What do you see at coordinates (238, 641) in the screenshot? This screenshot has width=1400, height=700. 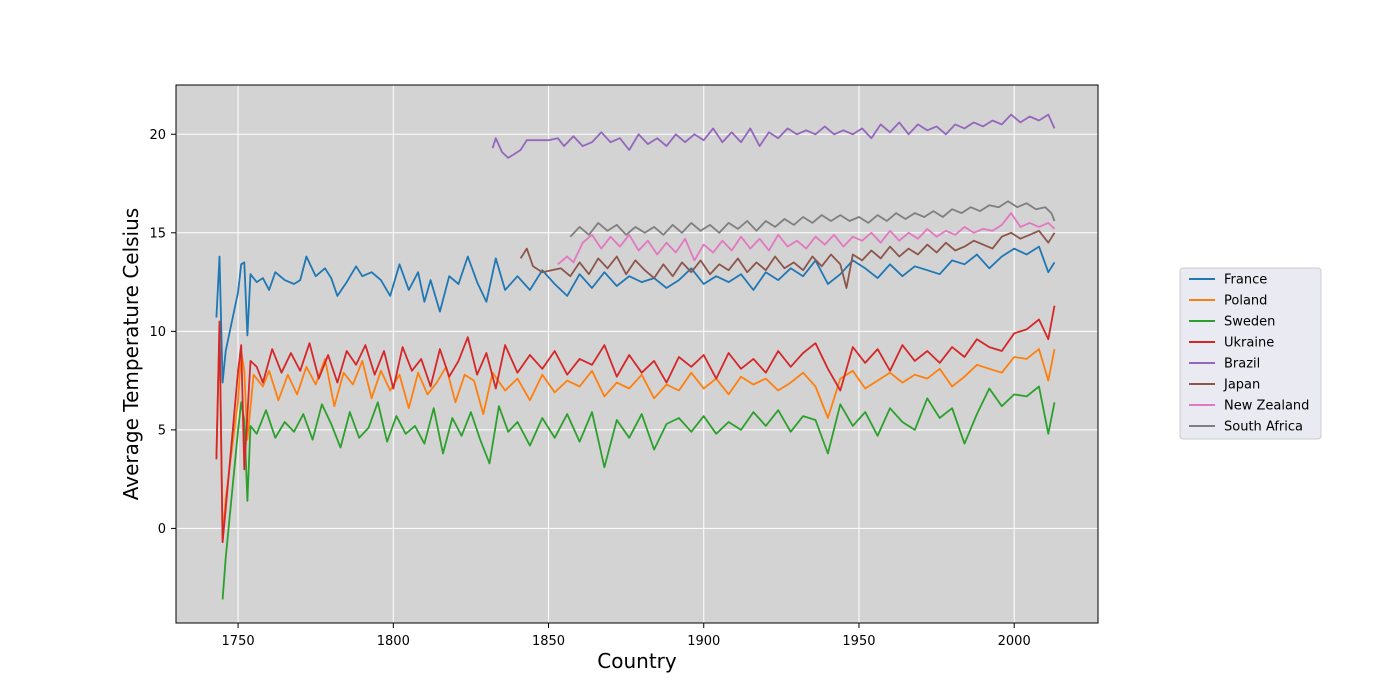 I see `x-tick-label: 1750` at bounding box center [238, 641].